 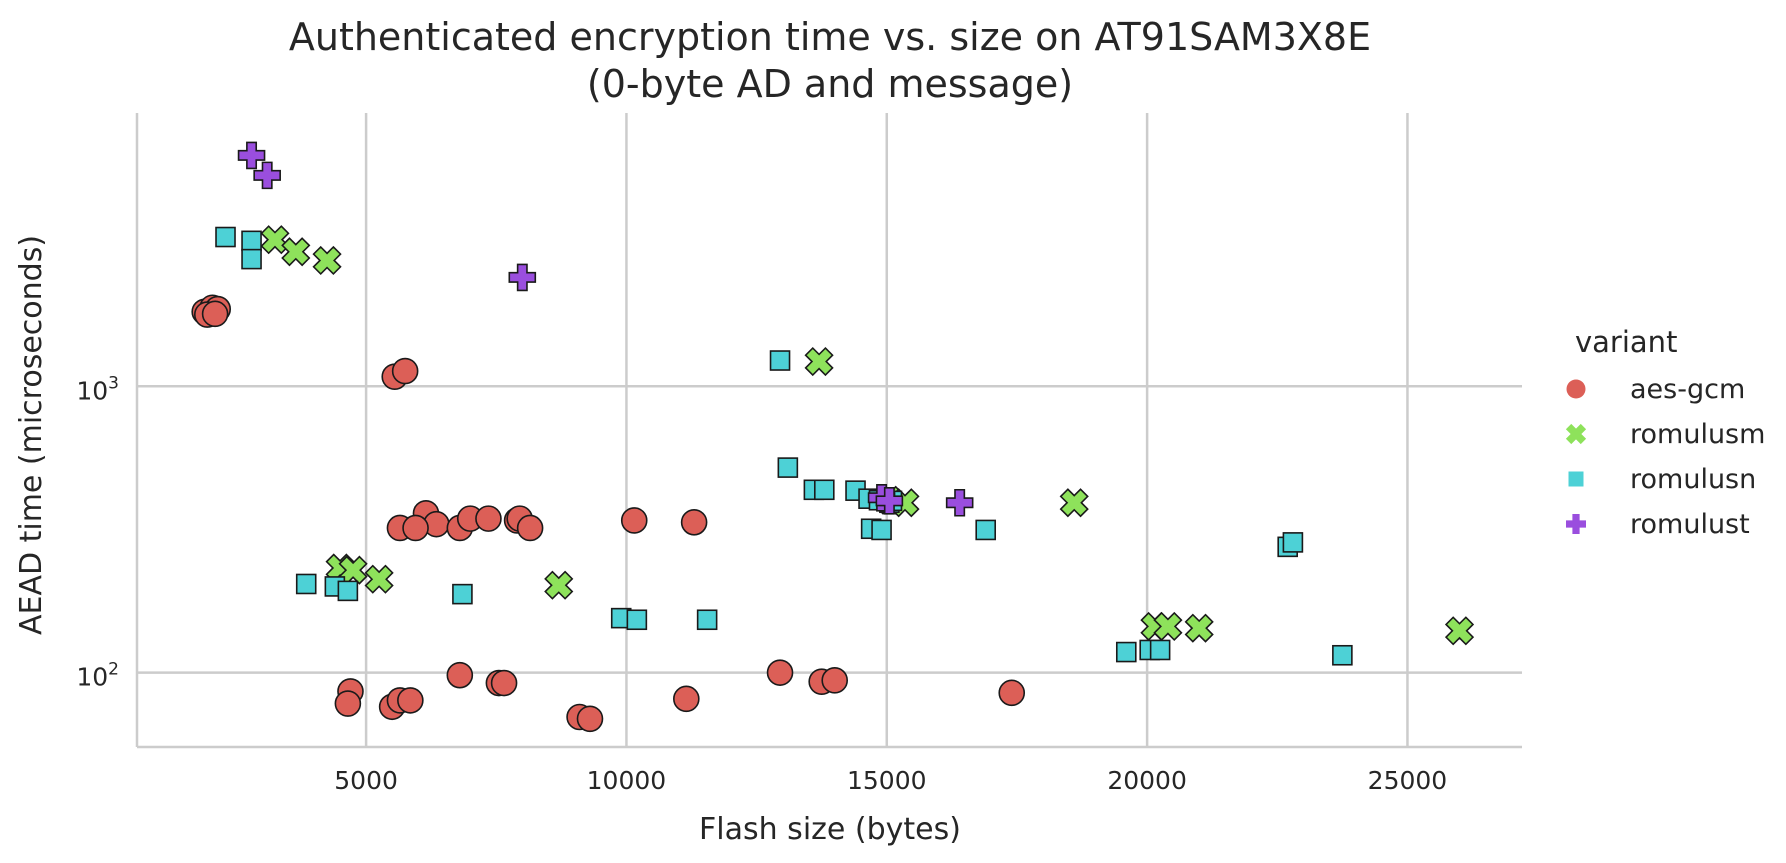 What do you see at coordinates (31, 435) in the screenshot?
I see `y-axis-label: AEAD time (microseconds)` at bounding box center [31, 435].